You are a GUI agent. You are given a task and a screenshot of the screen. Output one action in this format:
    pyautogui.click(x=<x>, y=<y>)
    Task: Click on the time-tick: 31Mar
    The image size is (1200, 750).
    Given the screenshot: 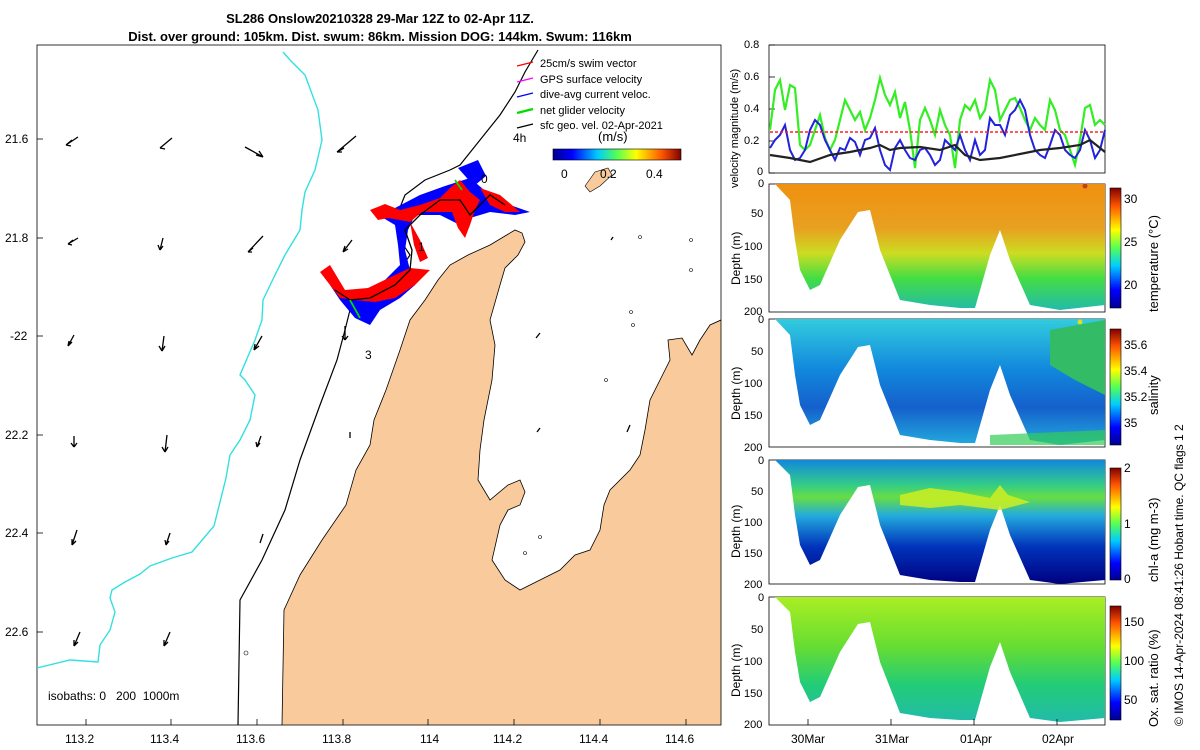 What is the action you would take?
    pyautogui.click(x=892, y=739)
    